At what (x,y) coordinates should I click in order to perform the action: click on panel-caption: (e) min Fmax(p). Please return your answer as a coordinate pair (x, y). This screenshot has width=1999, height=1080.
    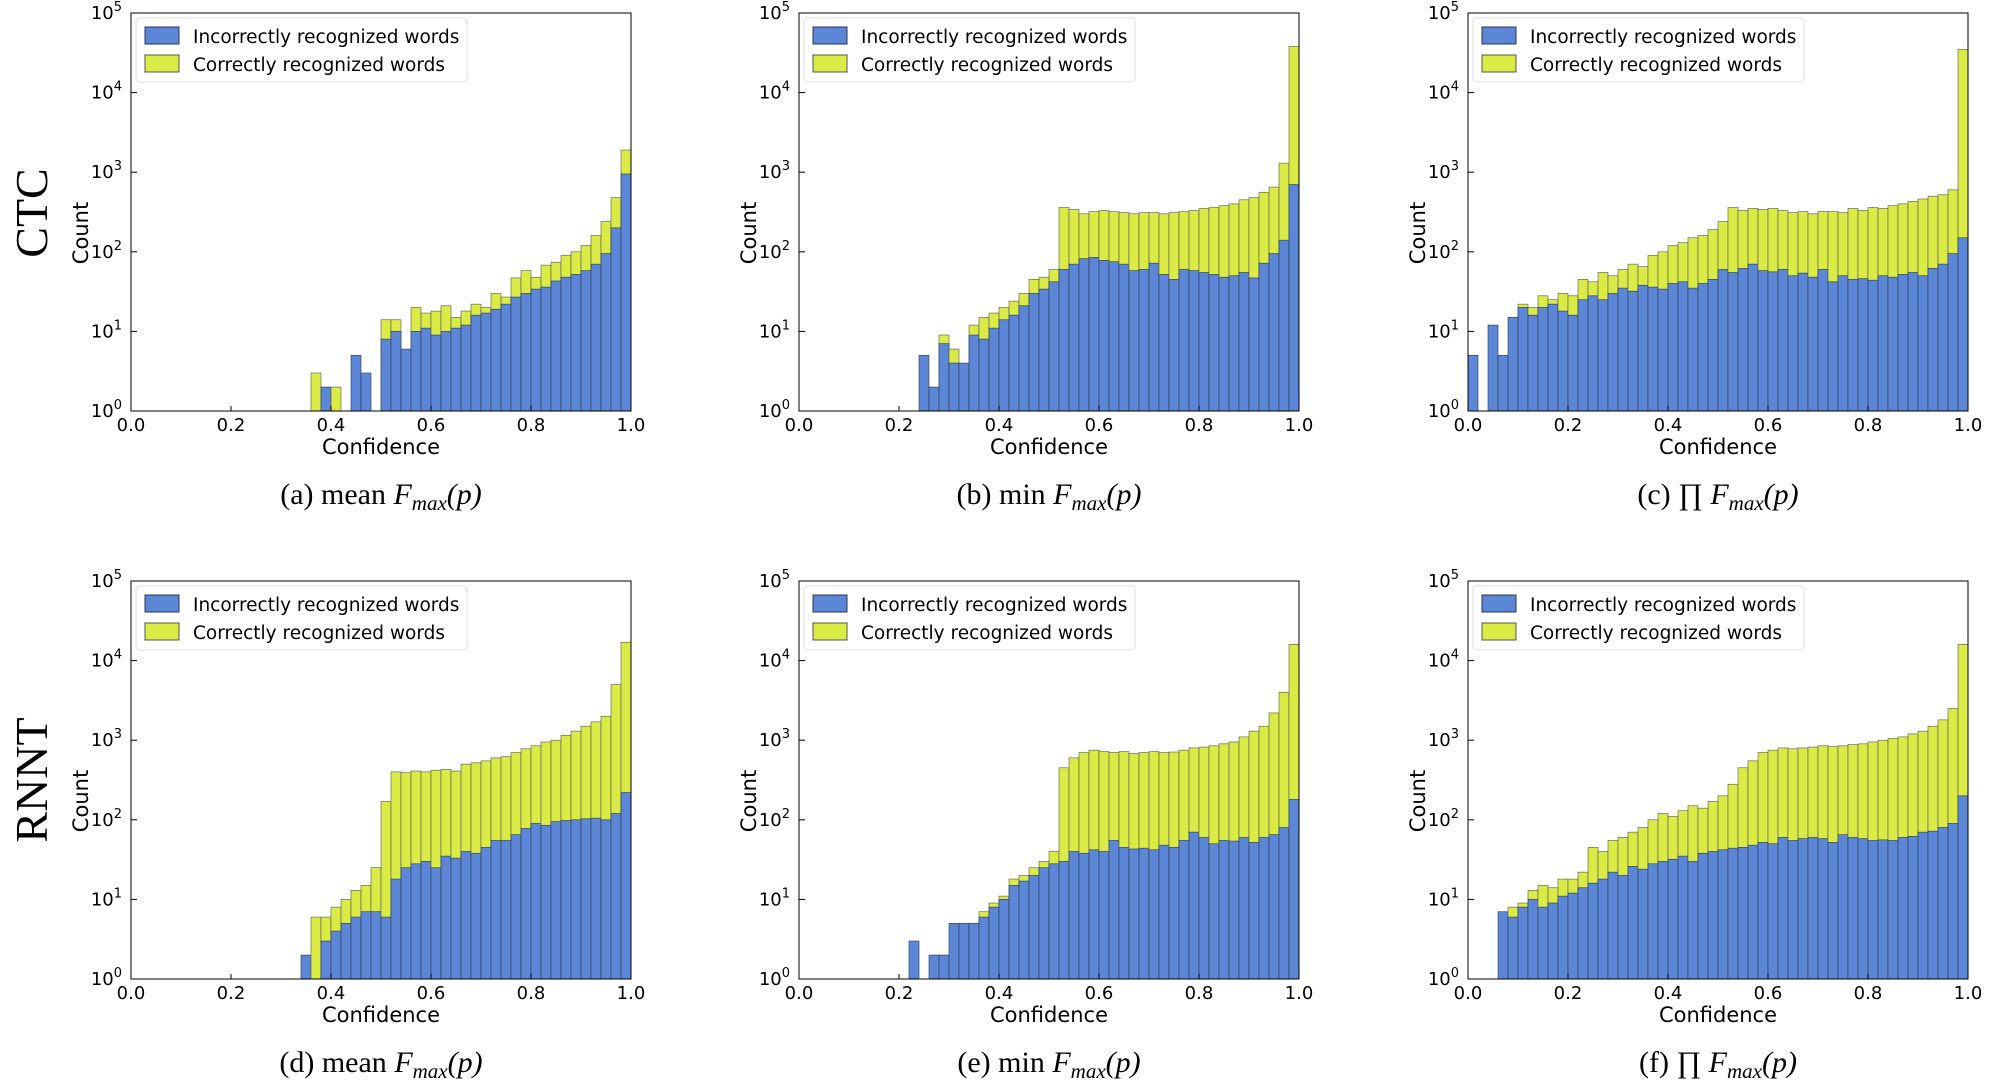
    Looking at the image, I should click on (1048, 1063).